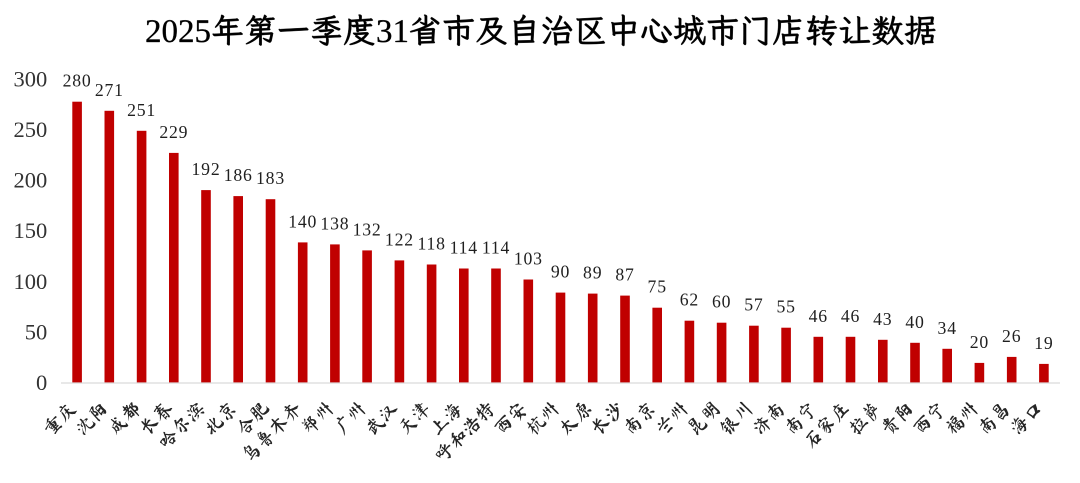  What do you see at coordinates (528, 259) in the screenshot?
I see `svg-text: 103` at bounding box center [528, 259].